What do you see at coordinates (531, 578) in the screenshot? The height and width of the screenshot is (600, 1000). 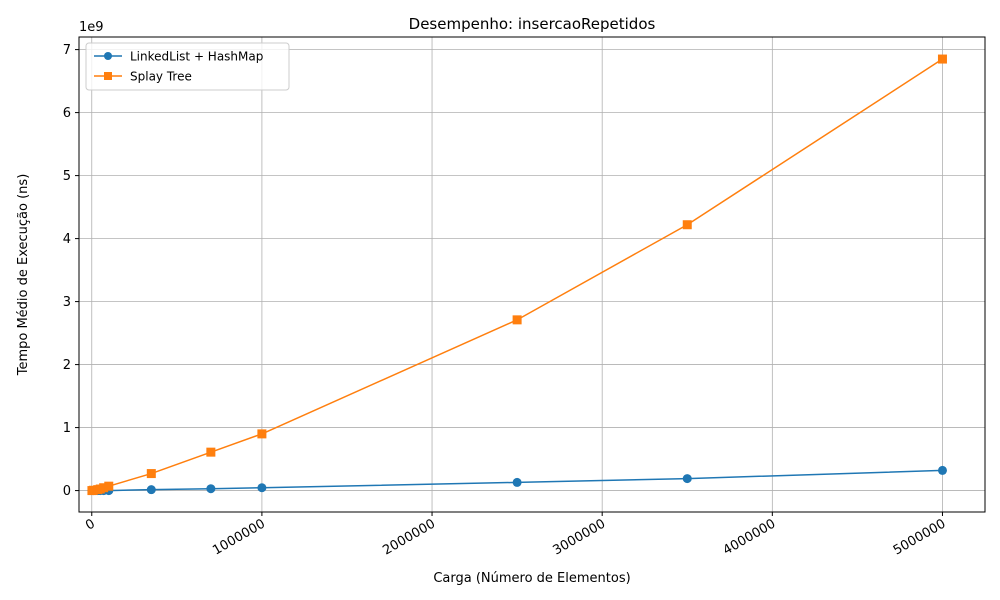 I see `x-axis-label: Carga (Número de Elementos)` at bounding box center [531, 578].